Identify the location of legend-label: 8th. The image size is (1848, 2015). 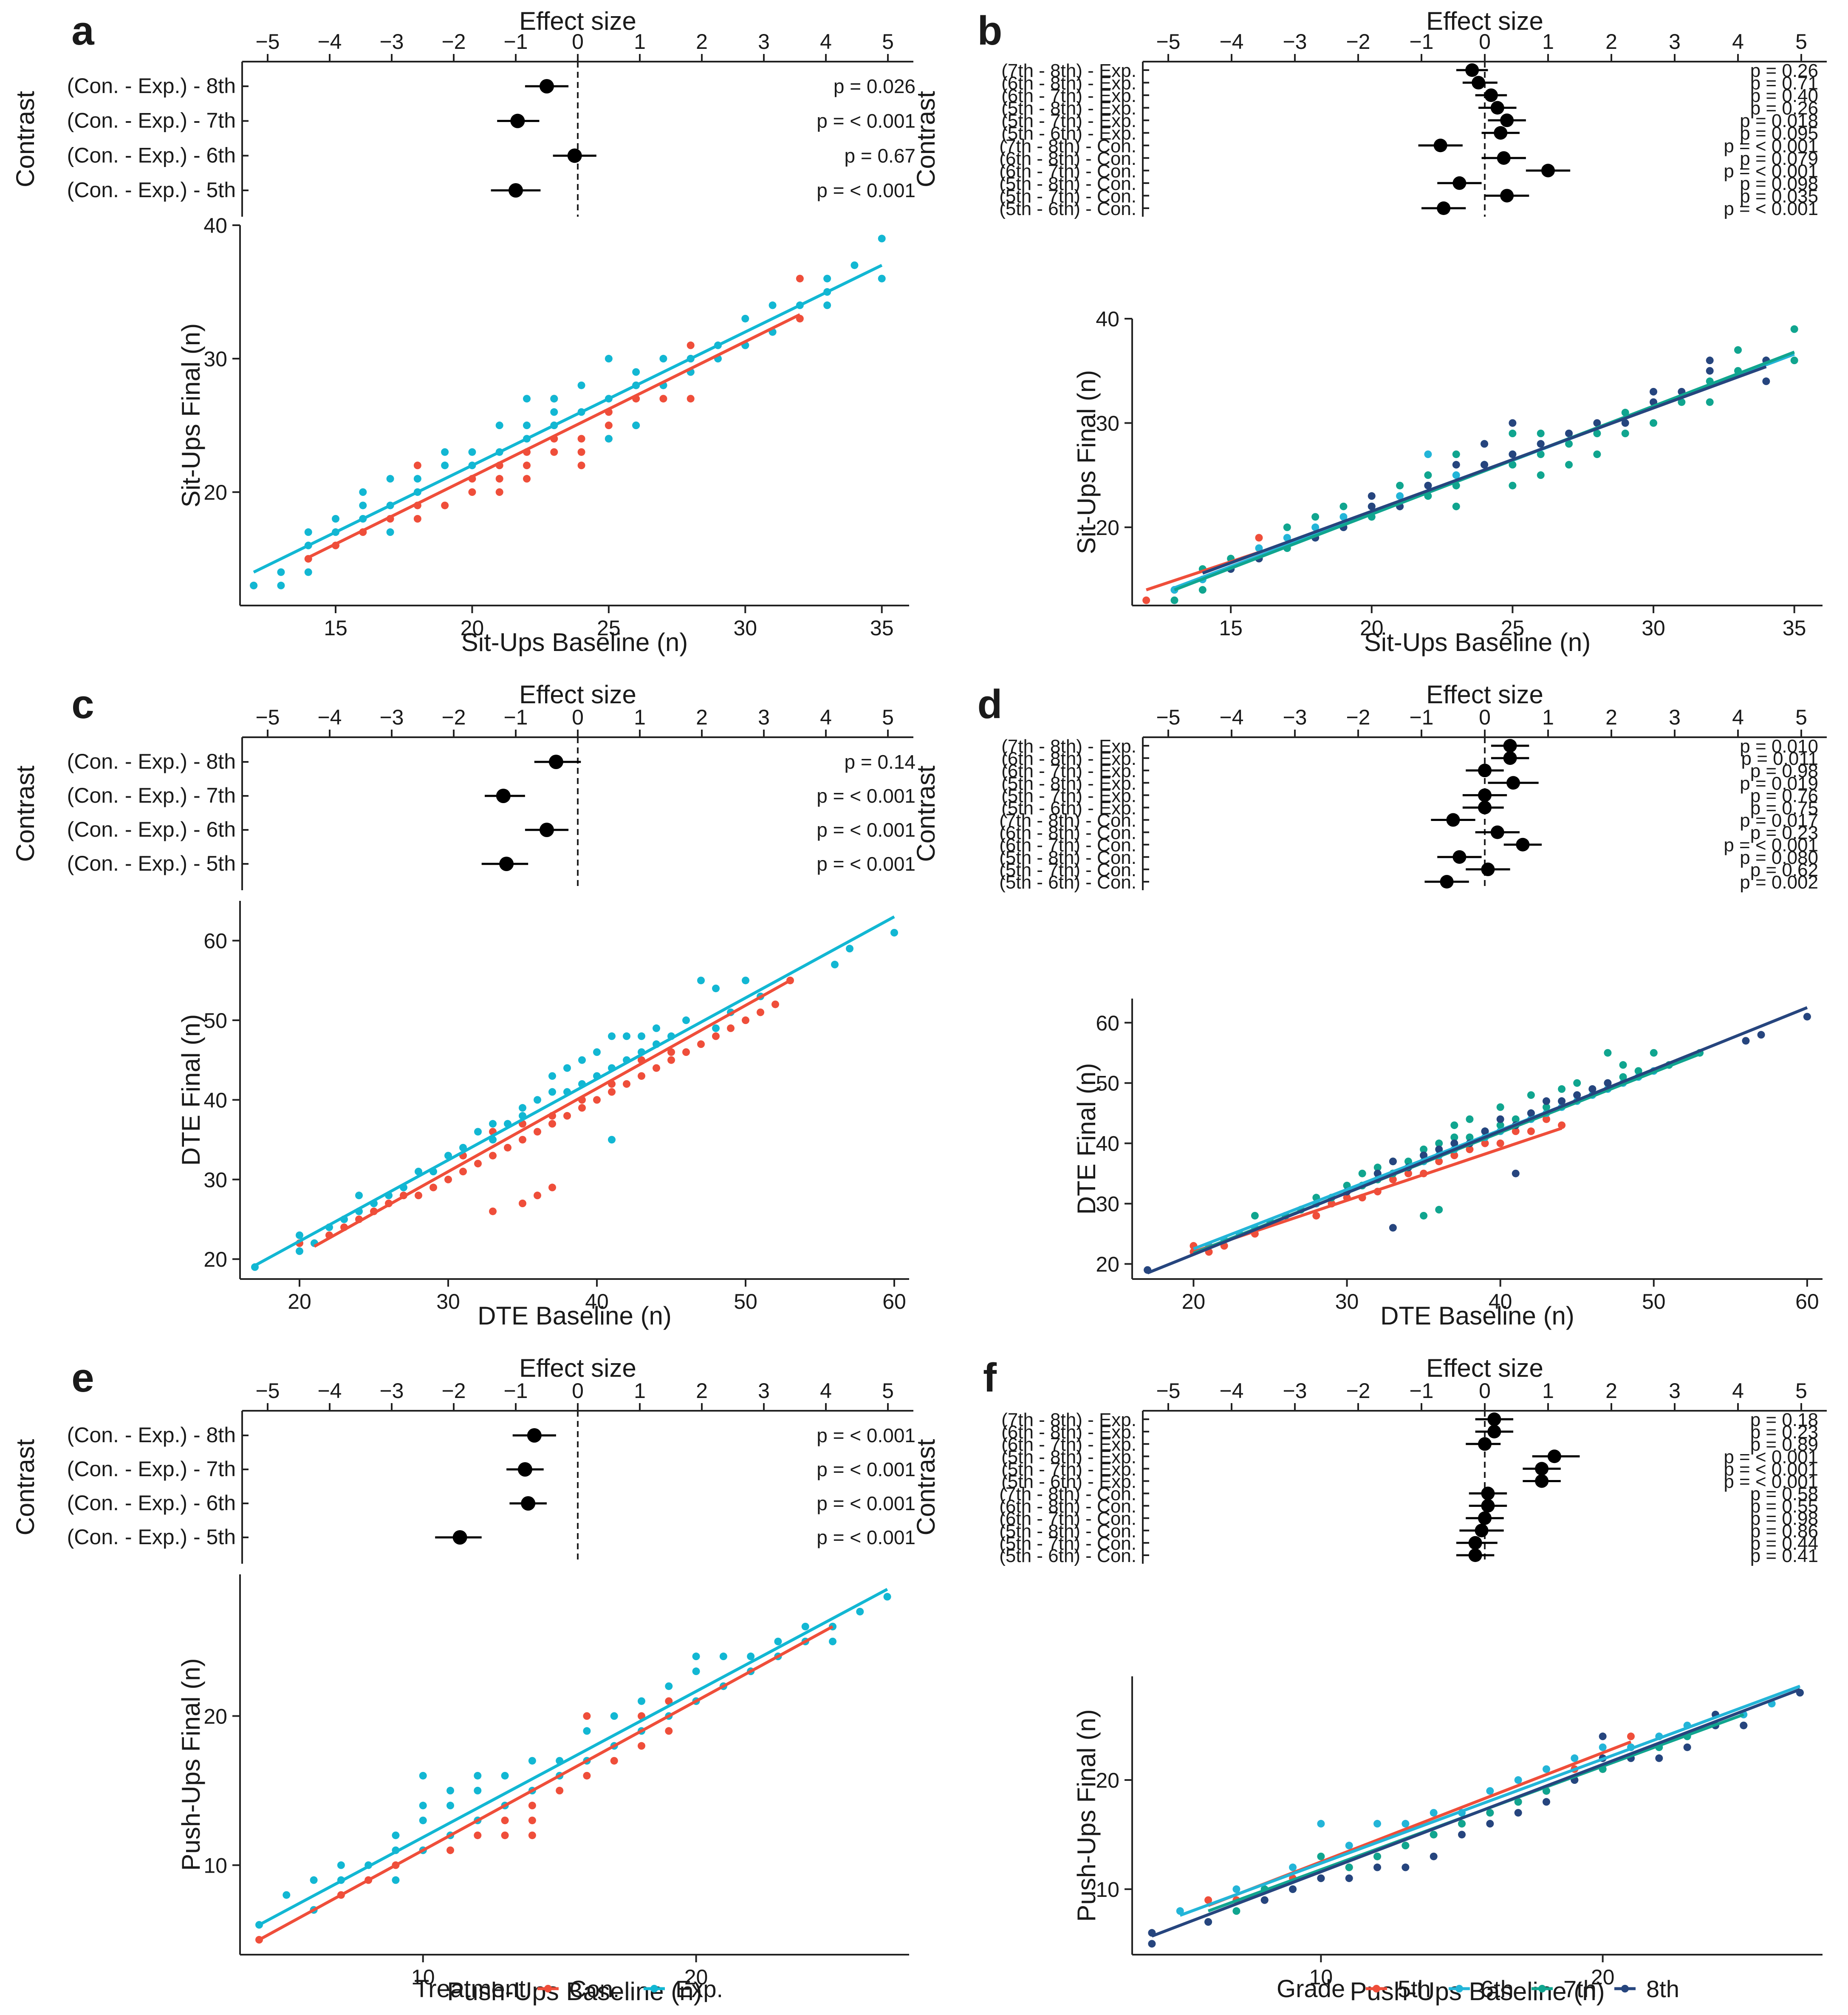
(1662, 1989).